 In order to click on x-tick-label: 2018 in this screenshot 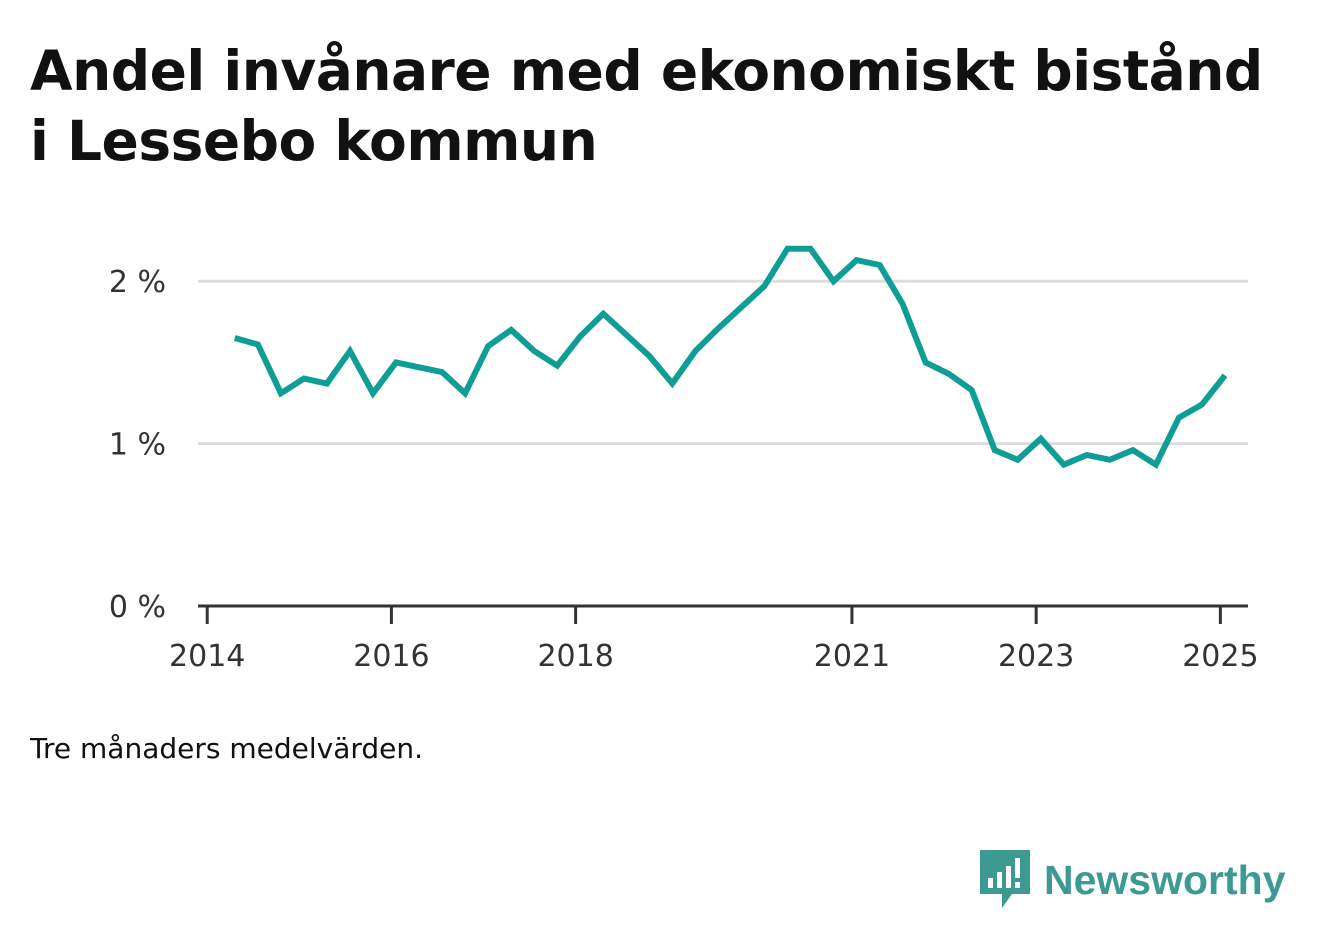, I will do `click(575, 656)`.